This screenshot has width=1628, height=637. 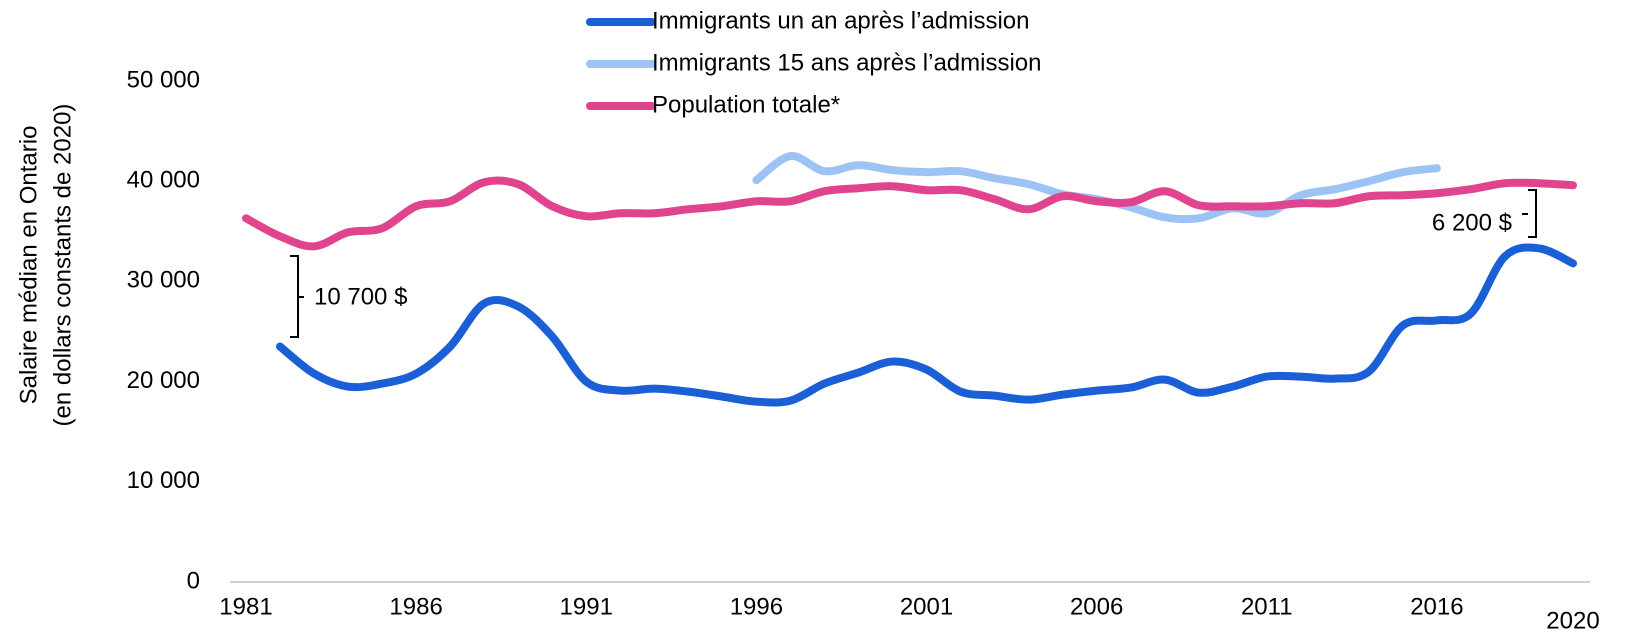 I want to click on y-axis-label: (en dollars constants de 2020), so click(x=62, y=265).